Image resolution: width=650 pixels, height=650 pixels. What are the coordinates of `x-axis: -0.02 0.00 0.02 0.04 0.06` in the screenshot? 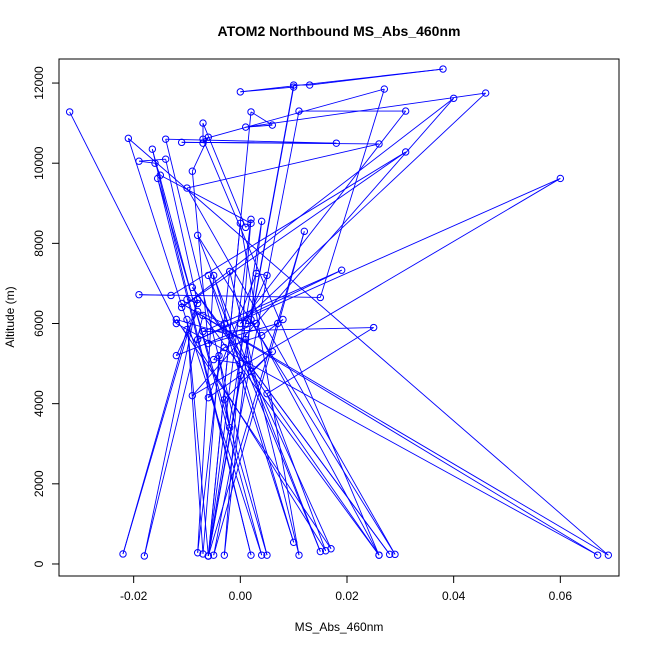 It's located at (346, 589).